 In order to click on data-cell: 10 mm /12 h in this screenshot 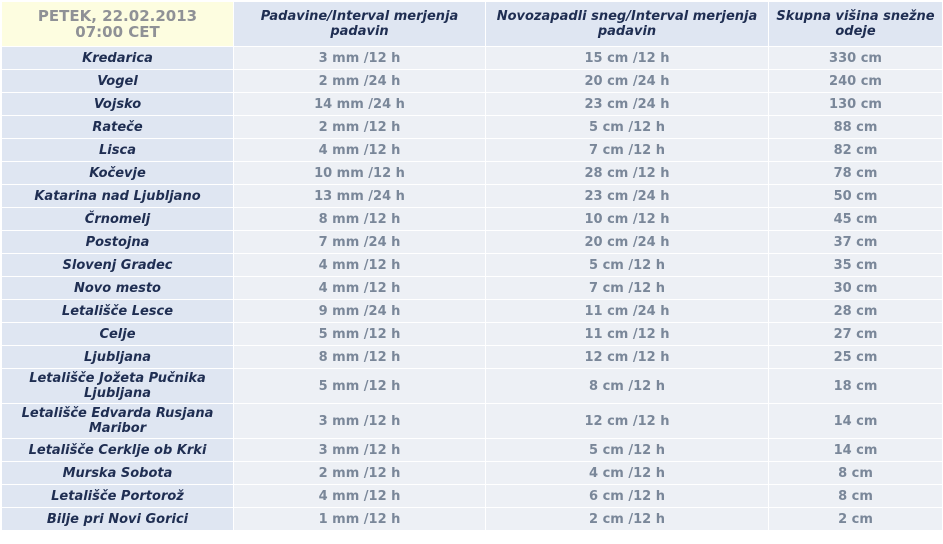, I will do `click(359, 173)`.